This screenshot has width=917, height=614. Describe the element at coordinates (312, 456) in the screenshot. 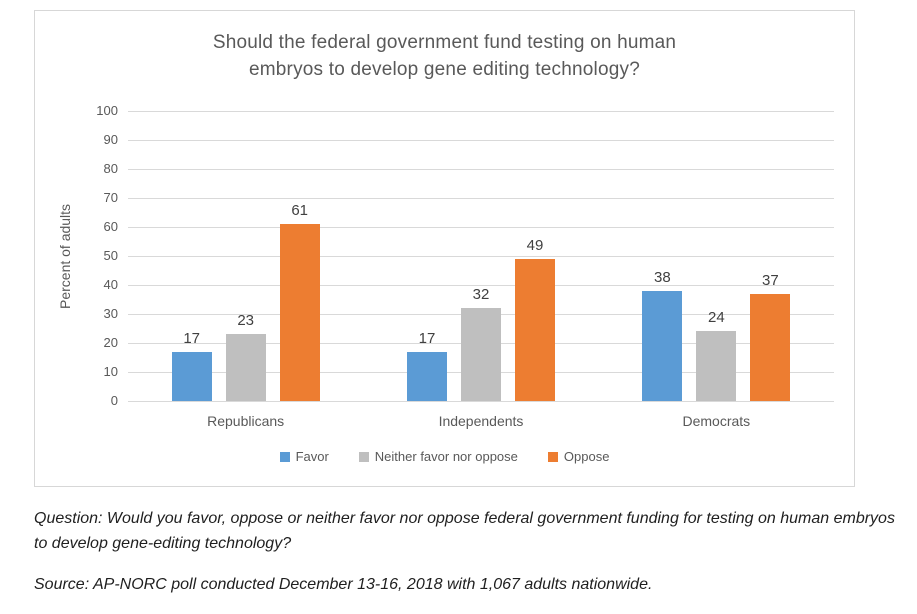

I see `legend-label: Favor` at that location.